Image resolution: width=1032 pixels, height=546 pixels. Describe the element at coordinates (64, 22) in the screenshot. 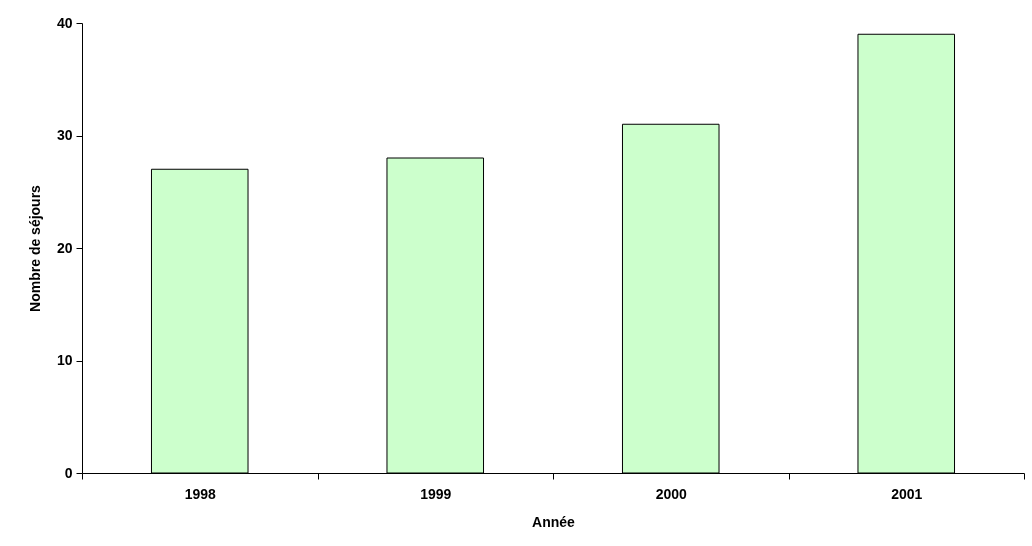

I see `y-tick-label: 40` at that location.